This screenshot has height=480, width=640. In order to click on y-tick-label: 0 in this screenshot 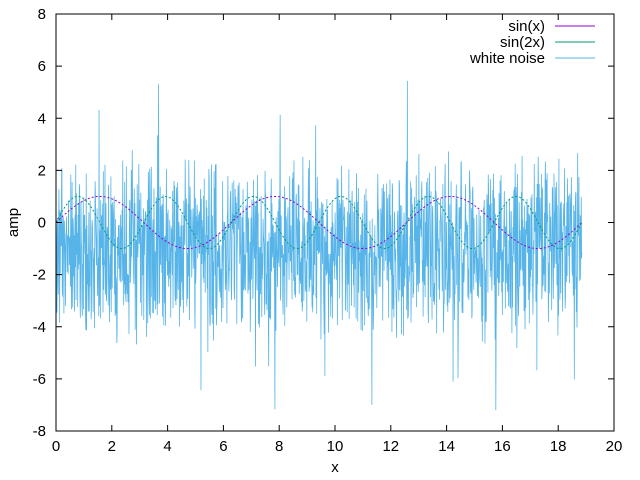, I will do `click(42, 223)`.